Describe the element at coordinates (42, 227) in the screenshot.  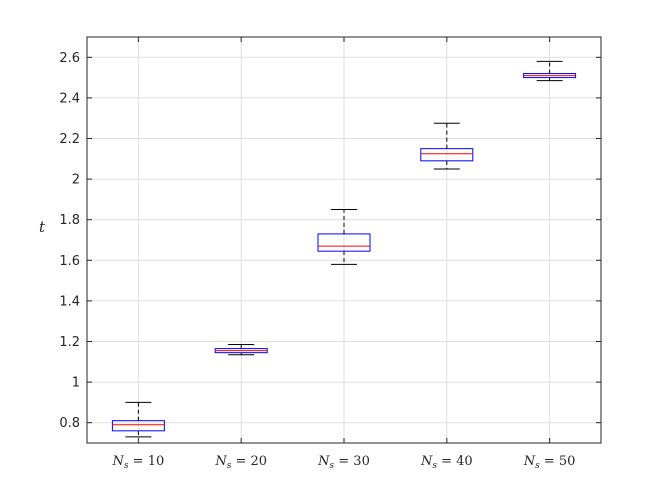
I see `y-axis-label: t` at that location.